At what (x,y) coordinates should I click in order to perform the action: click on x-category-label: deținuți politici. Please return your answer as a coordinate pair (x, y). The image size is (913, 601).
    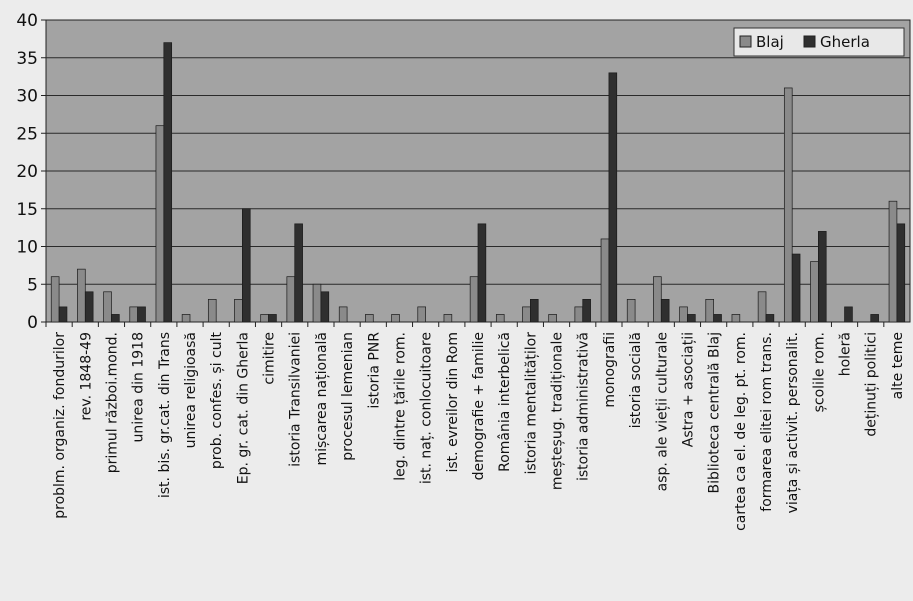
    Looking at the image, I should click on (872, 384).